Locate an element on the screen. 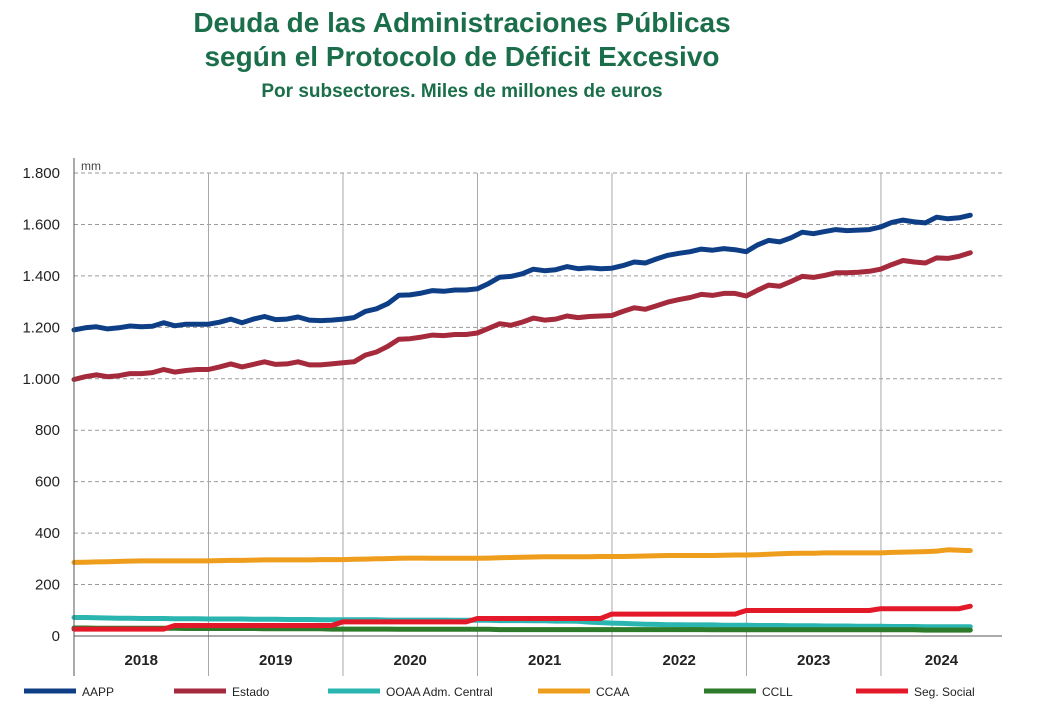 The image size is (1052, 716). y-tick-label: 1.600 is located at coordinates (41, 224).